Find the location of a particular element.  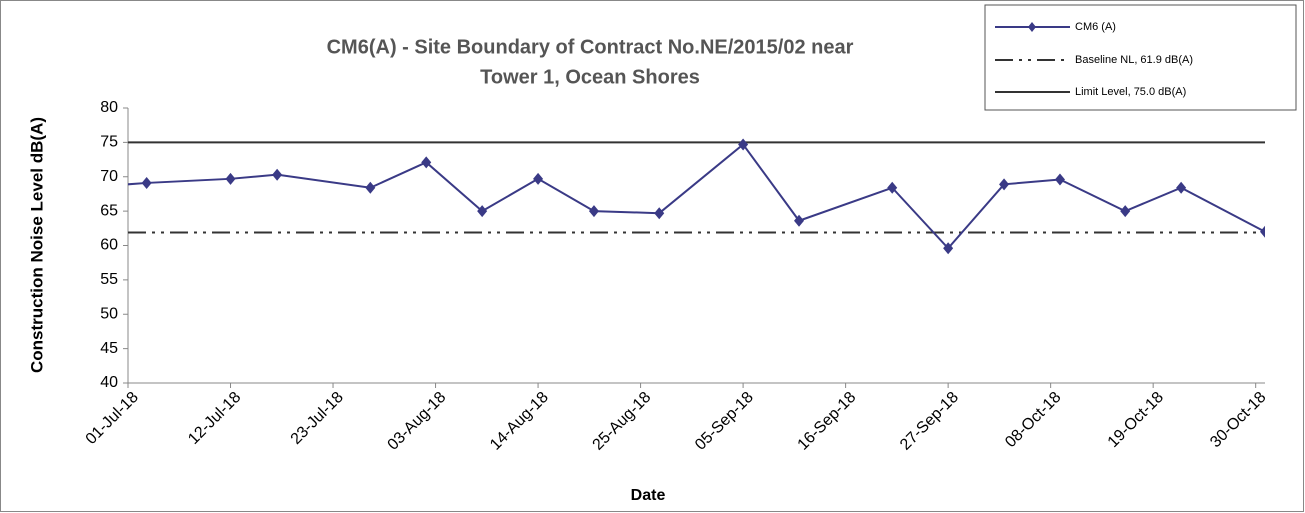

chart-title: Tower 1, Ocean Shores is located at coordinates (590, 77).